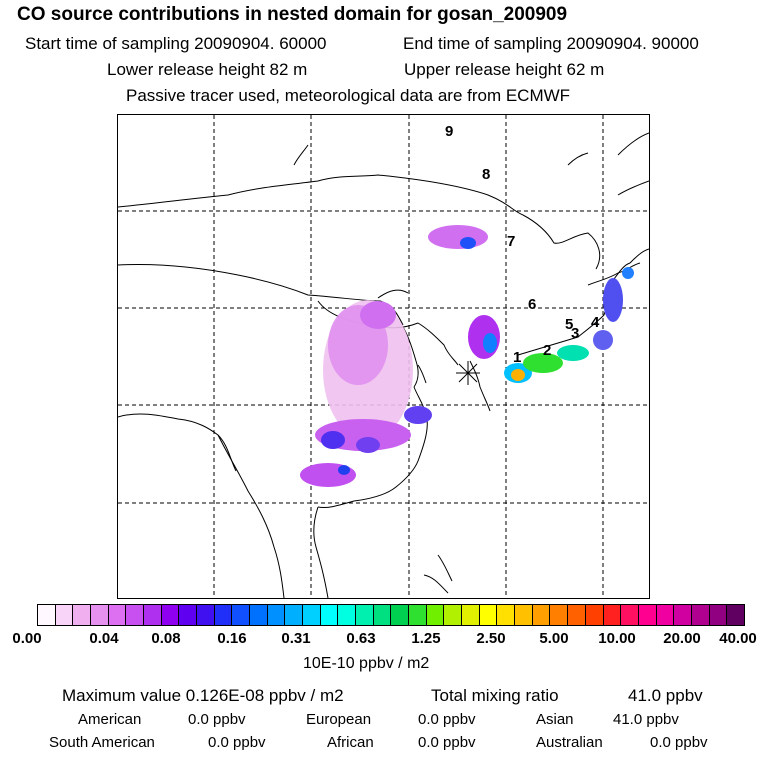 The image size is (768, 768). Describe the element at coordinates (296, 638) in the screenshot. I see `colorbar-tick-4: 0.31` at that location.